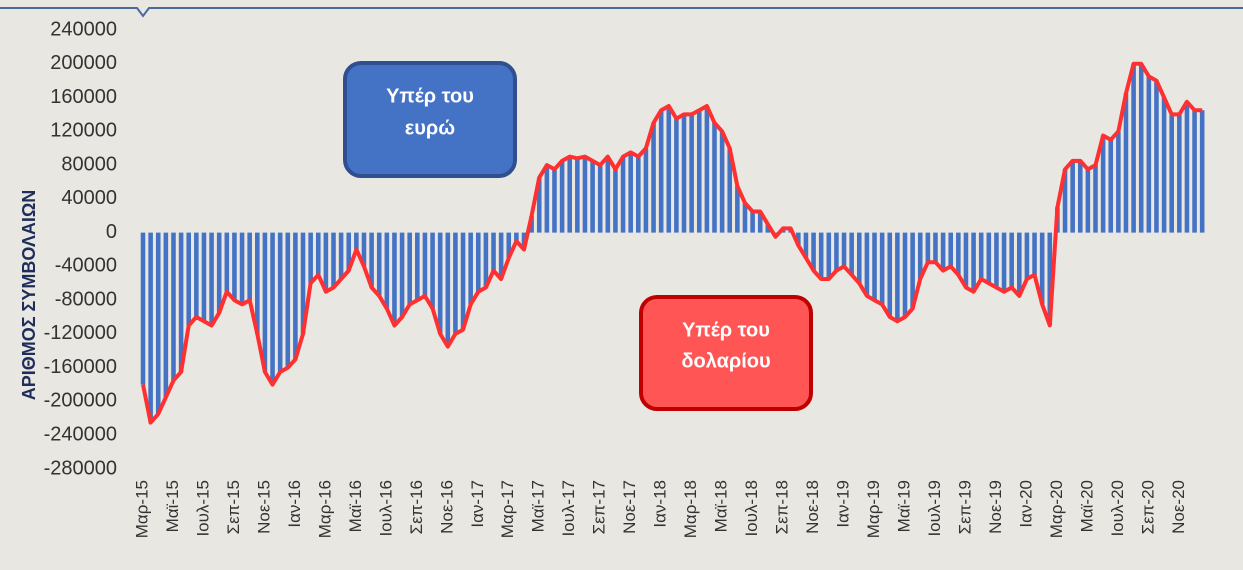 This screenshot has height=570, width=1243. Describe the element at coordinates (355, 506) in the screenshot. I see `x-tick-label: Μαϊ-16` at that location.